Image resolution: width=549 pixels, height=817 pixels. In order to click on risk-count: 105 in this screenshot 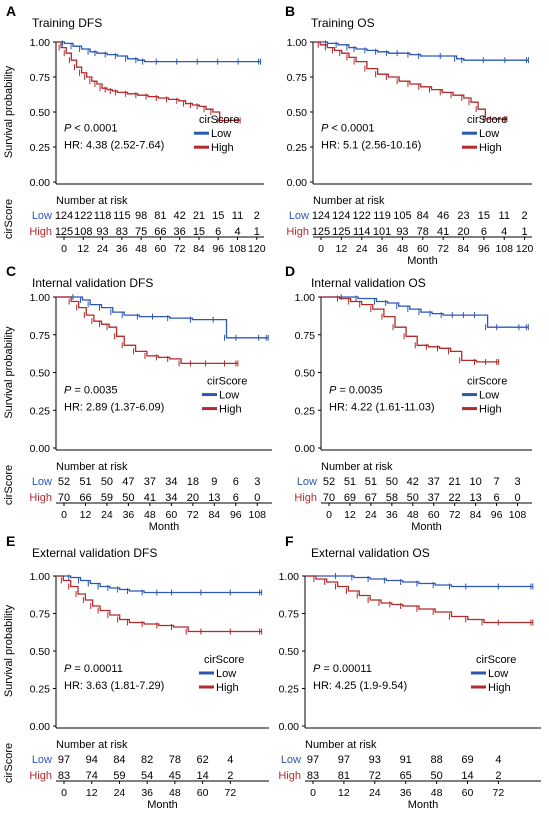, I will do `click(402, 216)`.